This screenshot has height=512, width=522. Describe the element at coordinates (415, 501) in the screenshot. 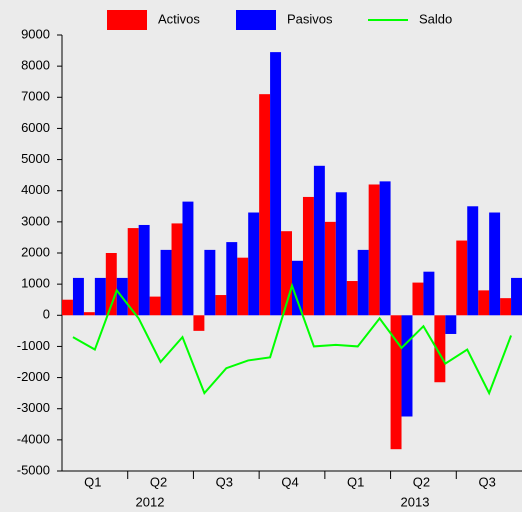

I see `year-label: 2013` at that location.